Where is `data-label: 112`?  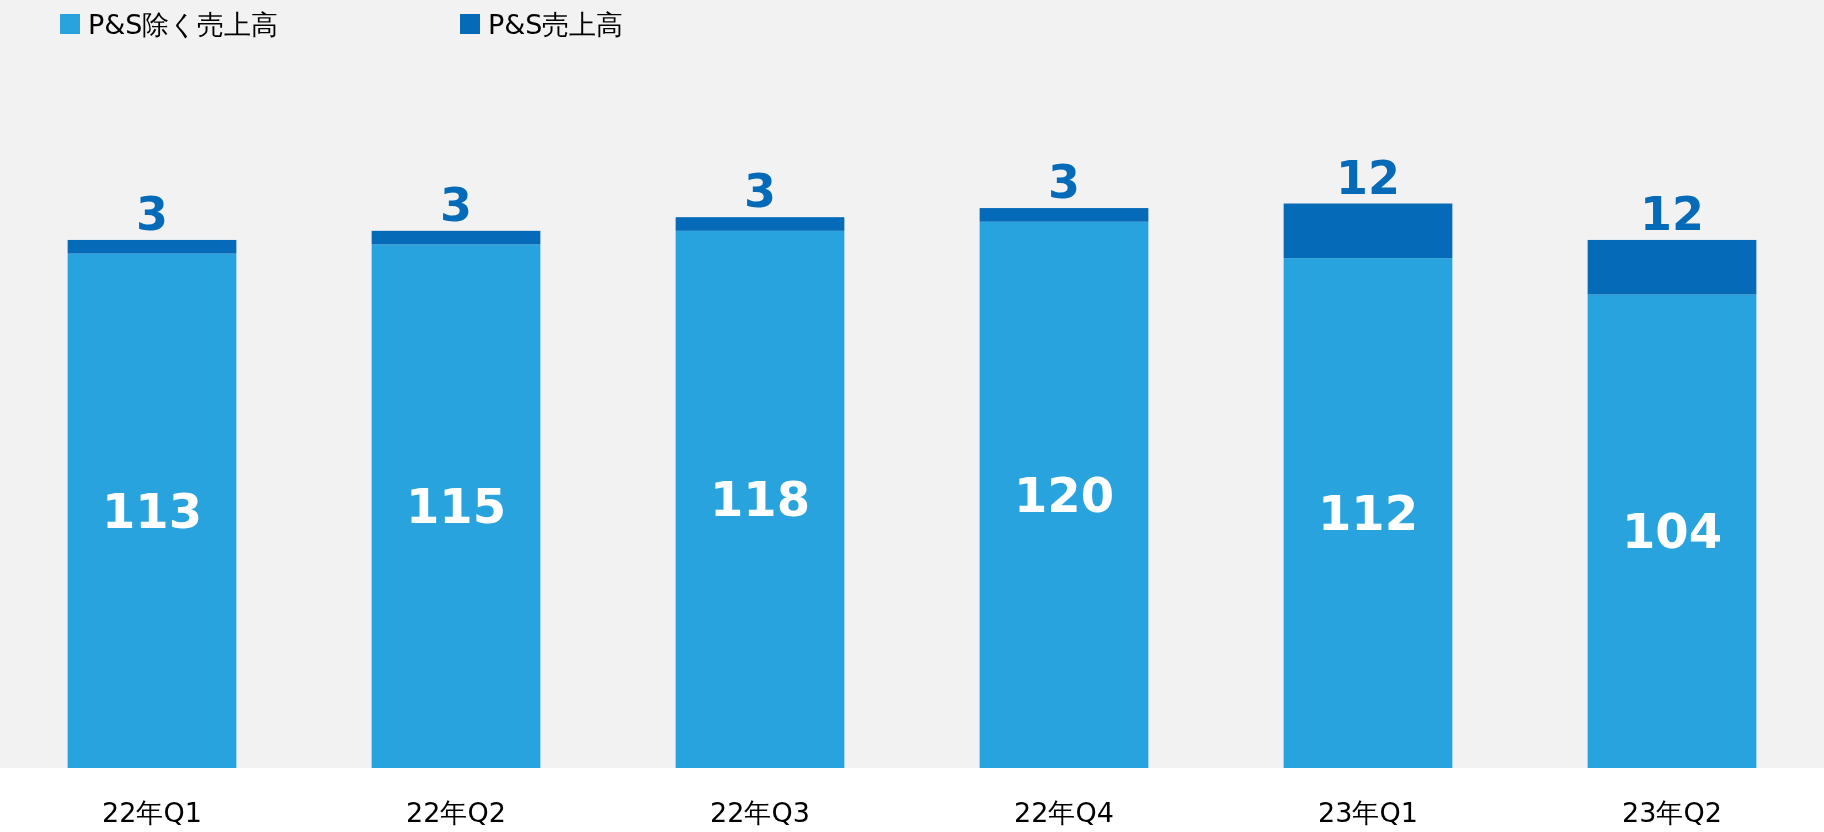 data-label: 112 is located at coordinates (1368, 513).